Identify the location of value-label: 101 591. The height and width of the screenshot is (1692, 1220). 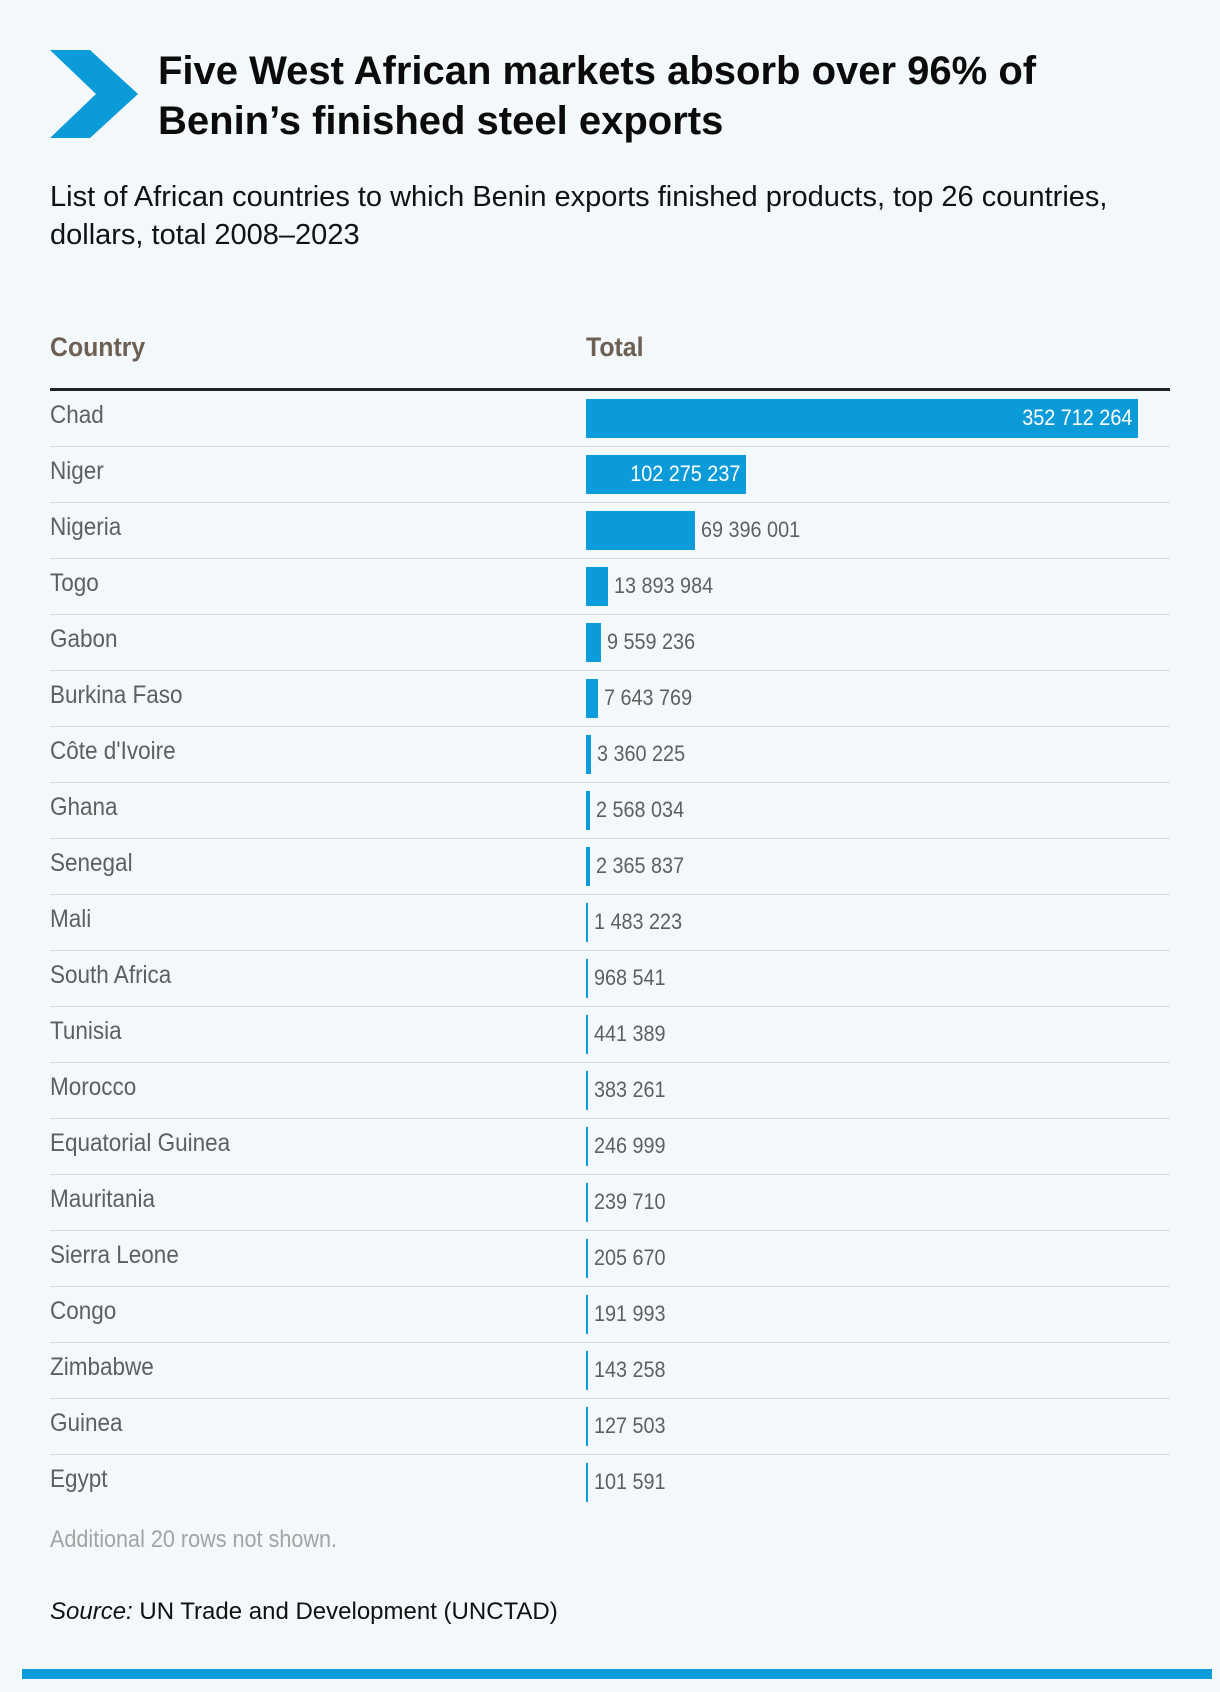
(630, 1481).